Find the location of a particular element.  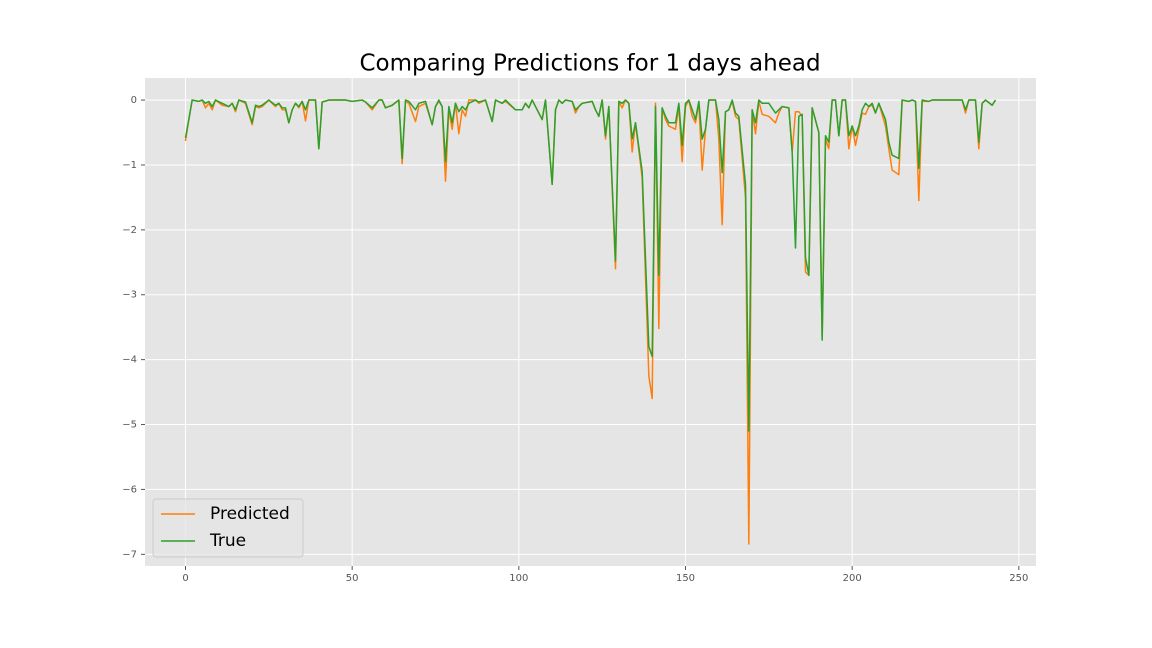

legend-label: Predicted is located at coordinates (250, 514).